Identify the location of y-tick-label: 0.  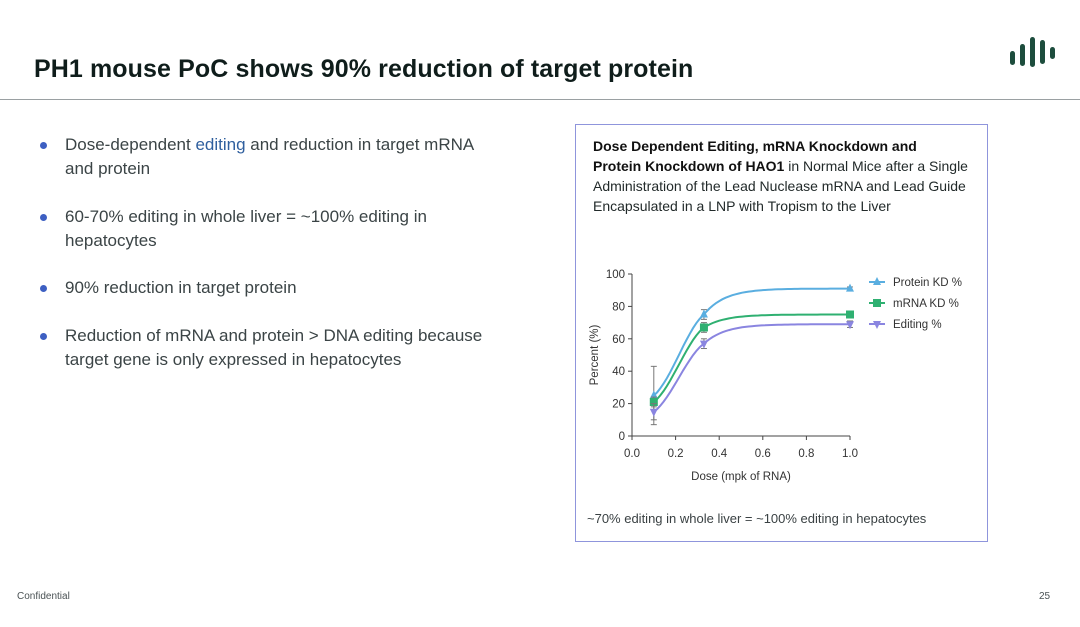
(622, 437).